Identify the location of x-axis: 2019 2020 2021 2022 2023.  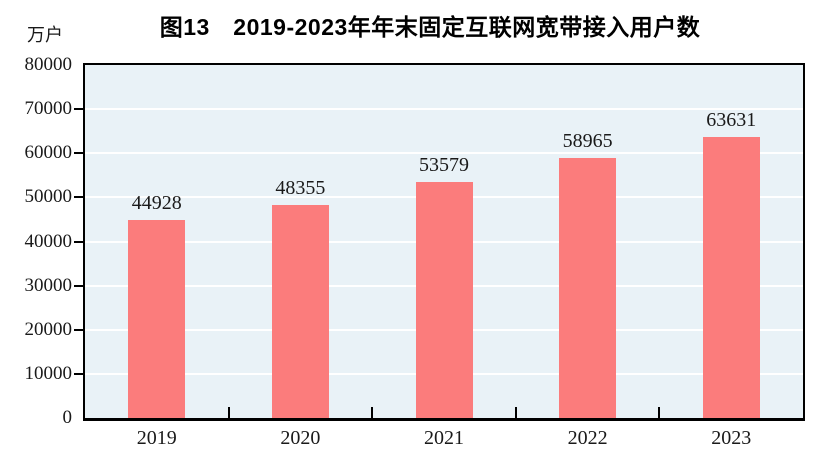
(412, 442).